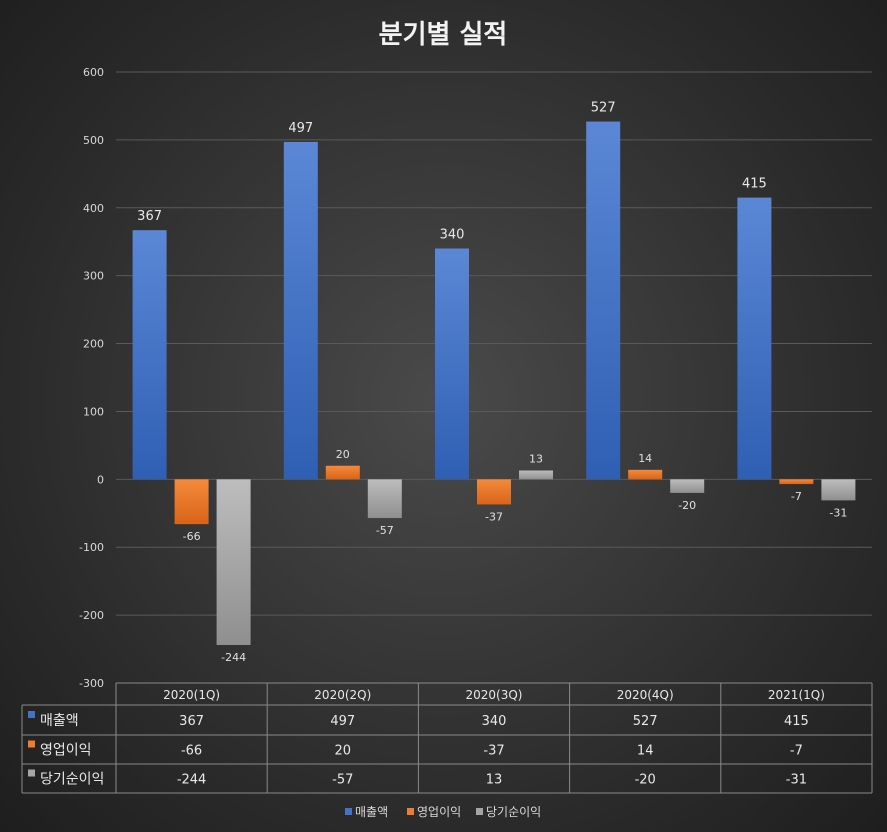 This screenshot has width=887, height=832. What do you see at coordinates (838, 512) in the screenshot?
I see `data-label: -31` at bounding box center [838, 512].